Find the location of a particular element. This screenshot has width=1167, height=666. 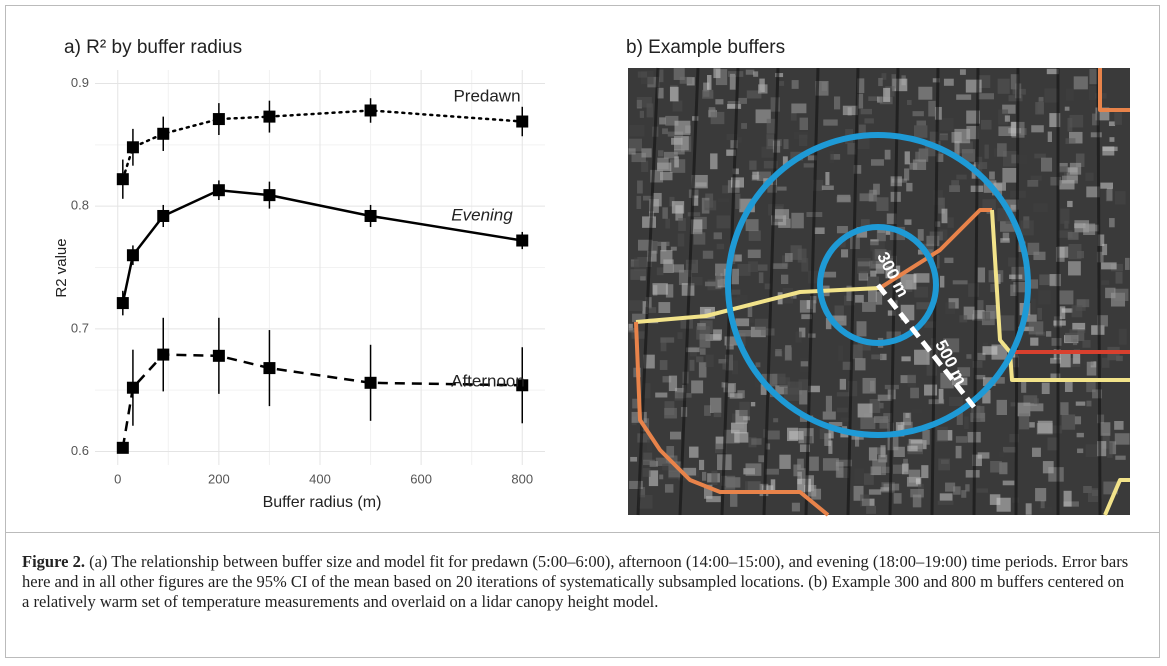

caption-label: Figure 2. is located at coordinates (53, 561).